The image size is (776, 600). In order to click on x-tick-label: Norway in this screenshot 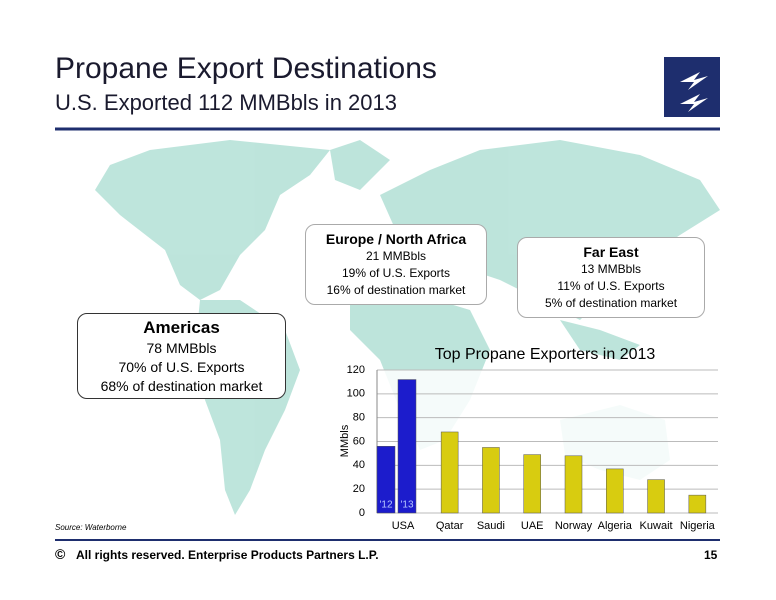, I will do `click(574, 526)`.